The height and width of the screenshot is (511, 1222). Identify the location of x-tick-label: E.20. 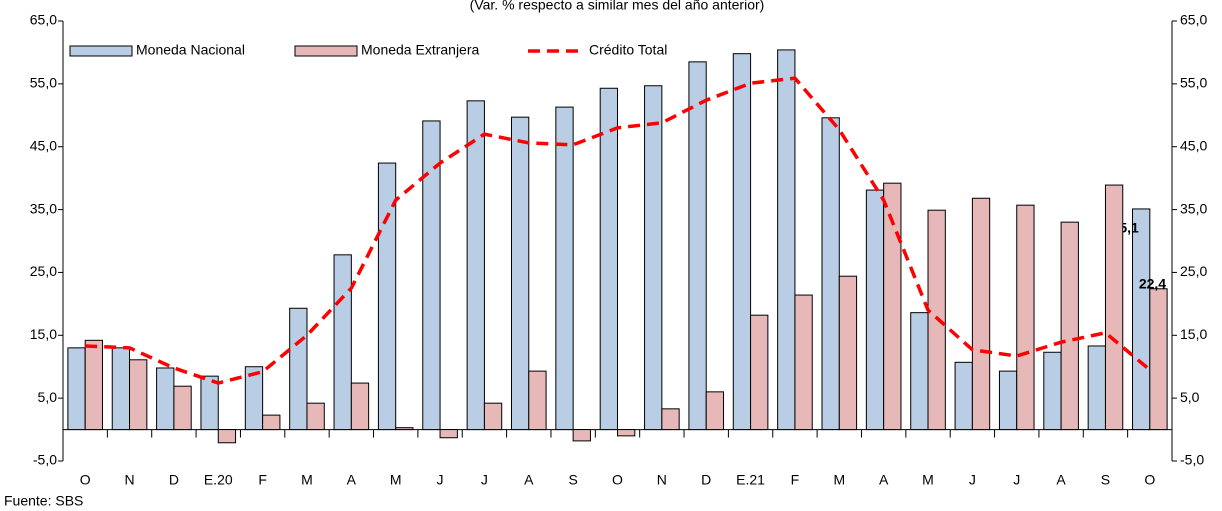
(218, 480).